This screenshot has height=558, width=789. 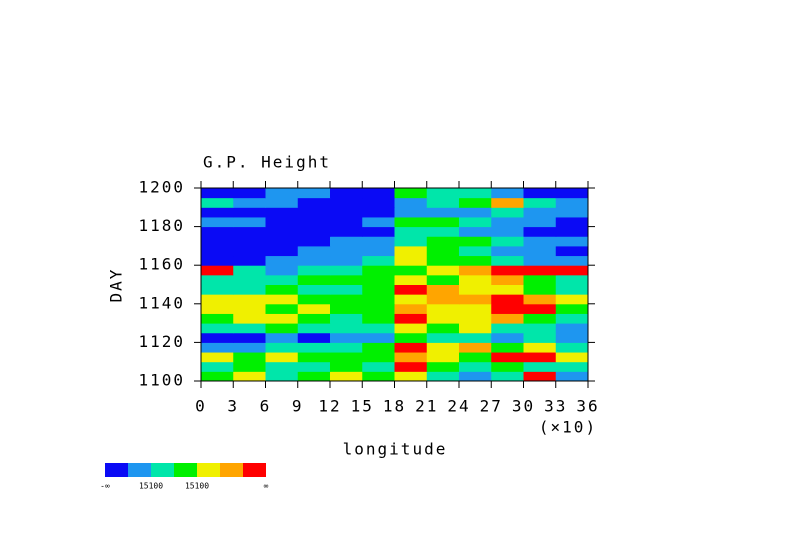 What do you see at coordinates (458, 406) in the screenshot?
I see `x-tick-label: 24` at bounding box center [458, 406].